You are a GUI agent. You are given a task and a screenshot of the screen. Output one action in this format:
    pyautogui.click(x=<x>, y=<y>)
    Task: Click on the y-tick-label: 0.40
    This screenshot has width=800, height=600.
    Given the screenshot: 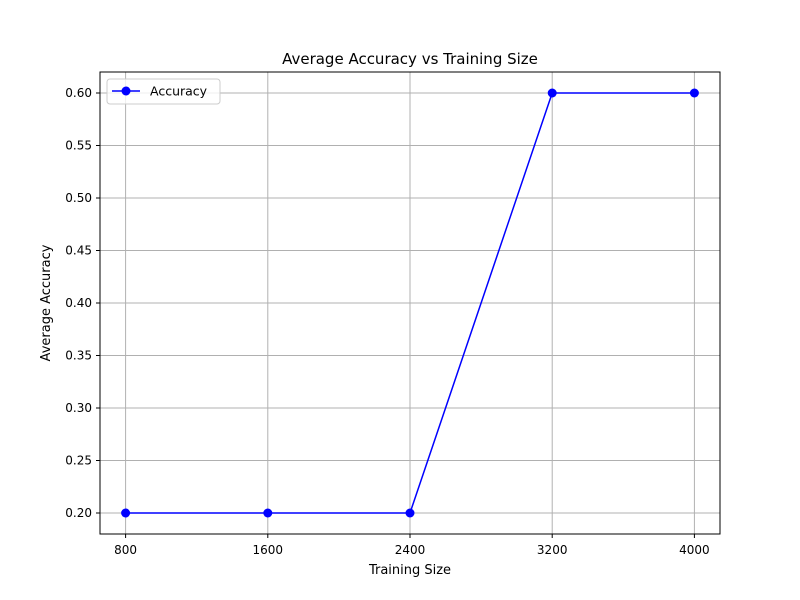 What is the action you would take?
    pyautogui.click(x=78, y=303)
    